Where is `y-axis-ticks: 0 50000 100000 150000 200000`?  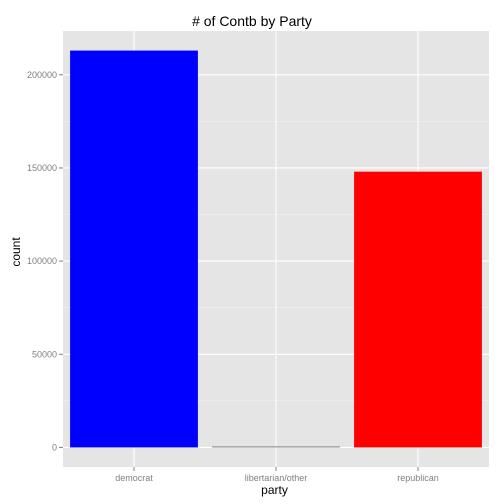
y-axis-ticks: 0 50000 100000 150000 200000 is located at coordinates (45, 261).